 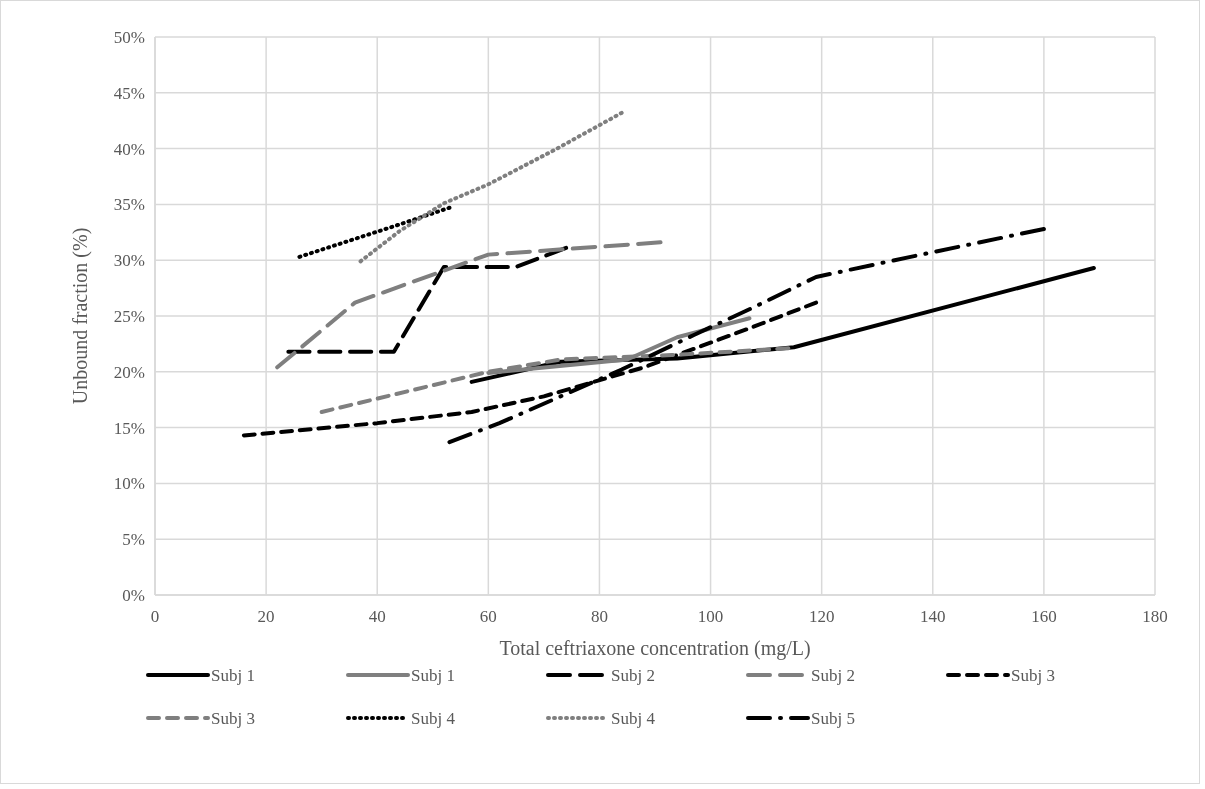 What do you see at coordinates (266, 616) in the screenshot?
I see `x-tick-label: 20` at bounding box center [266, 616].